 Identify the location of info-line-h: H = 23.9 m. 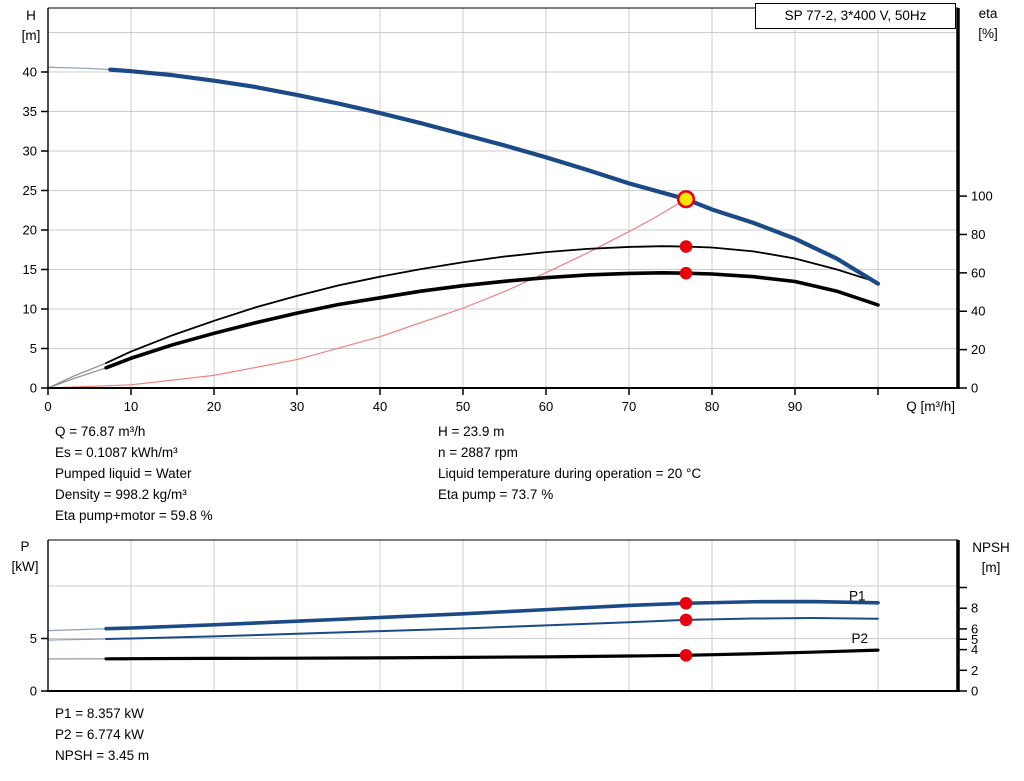
(471, 431).